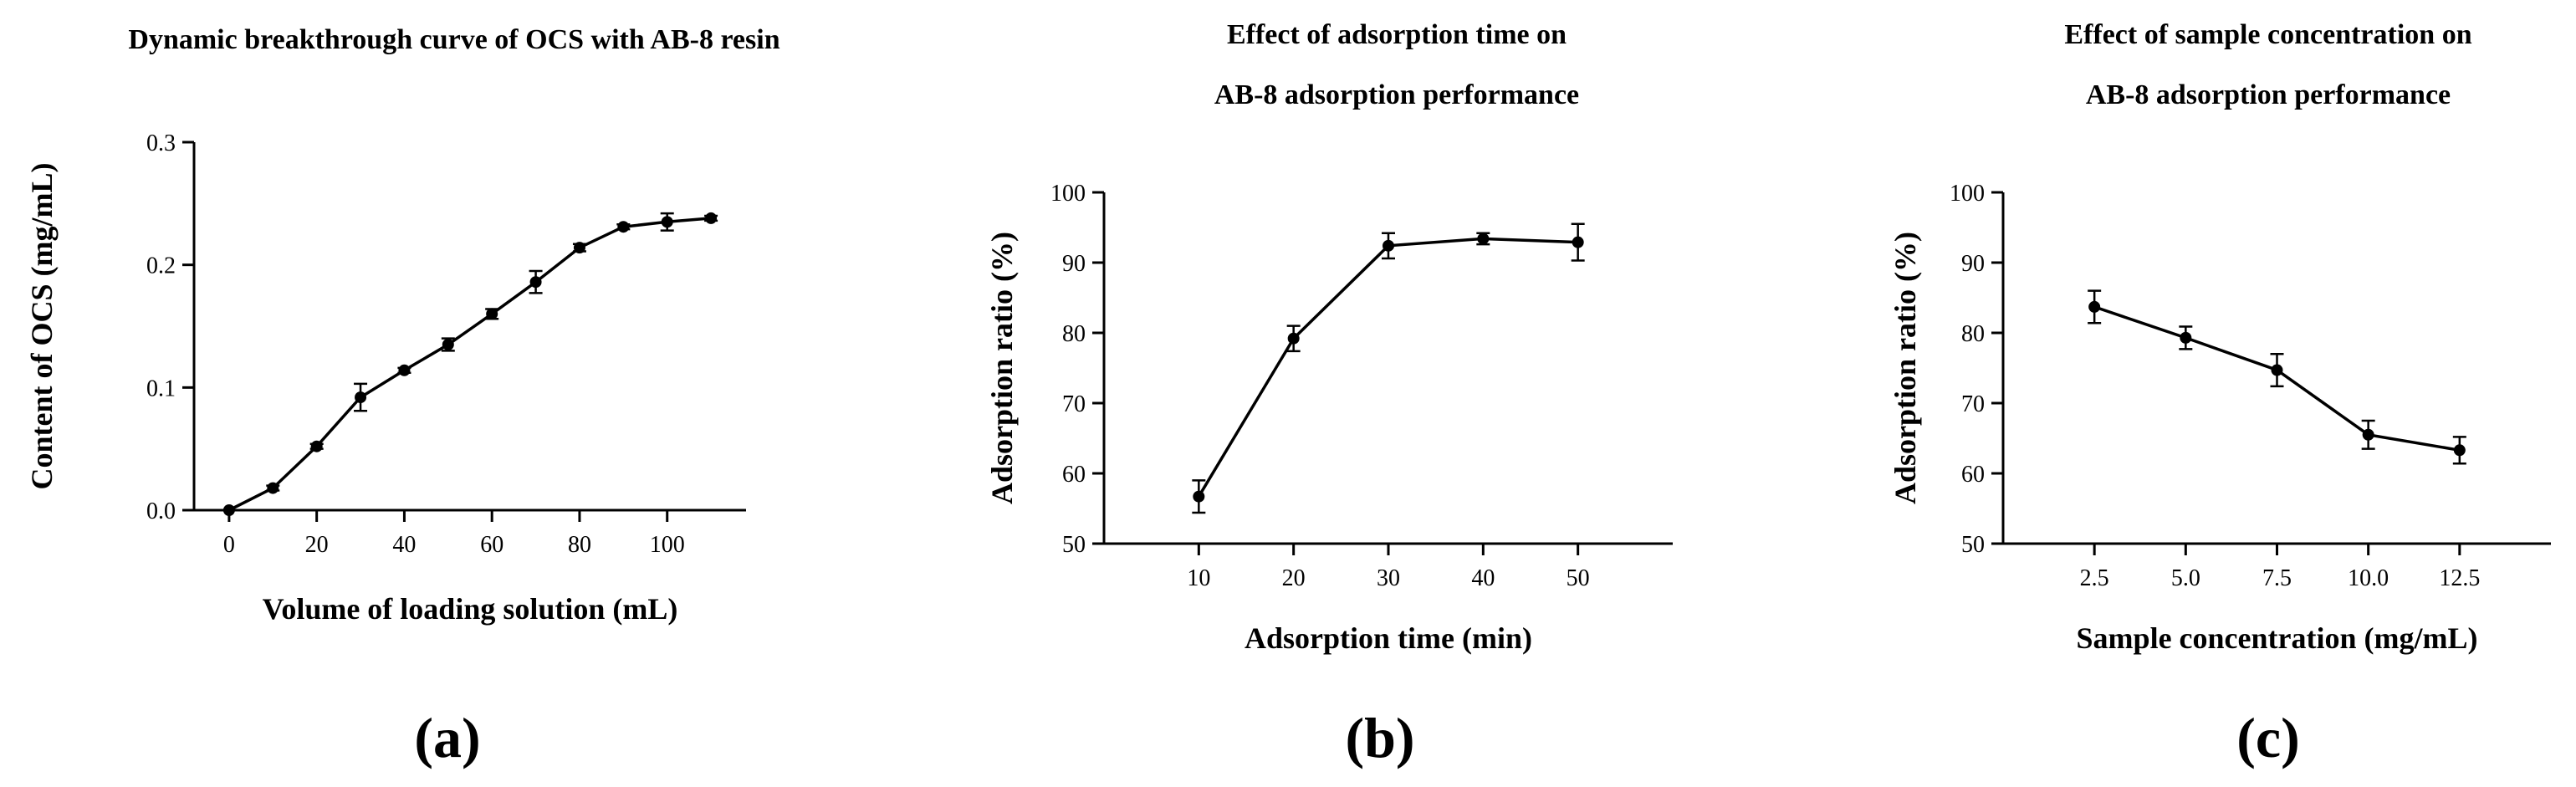  What do you see at coordinates (447, 737) in the screenshot?
I see `panel-label: (a)` at bounding box center [447, 737].